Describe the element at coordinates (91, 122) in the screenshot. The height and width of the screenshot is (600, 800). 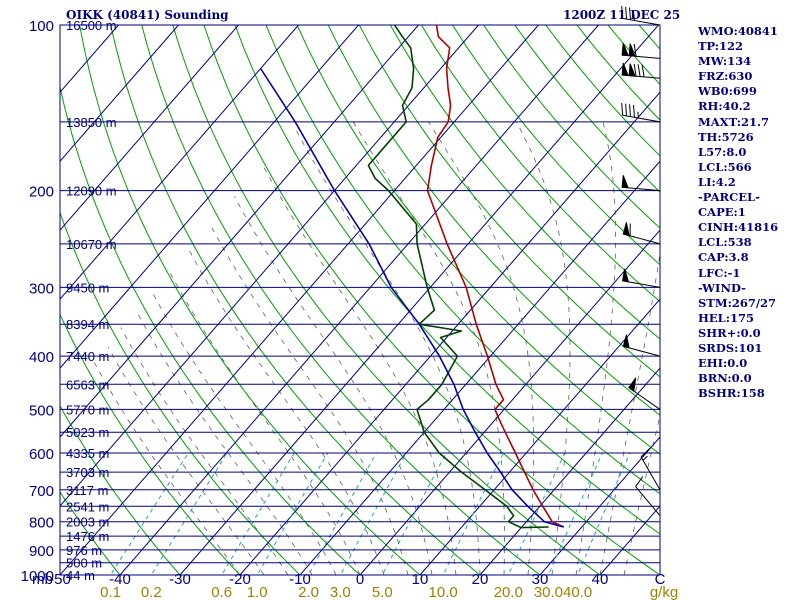
I see `height-label: 13850 m` at that location.